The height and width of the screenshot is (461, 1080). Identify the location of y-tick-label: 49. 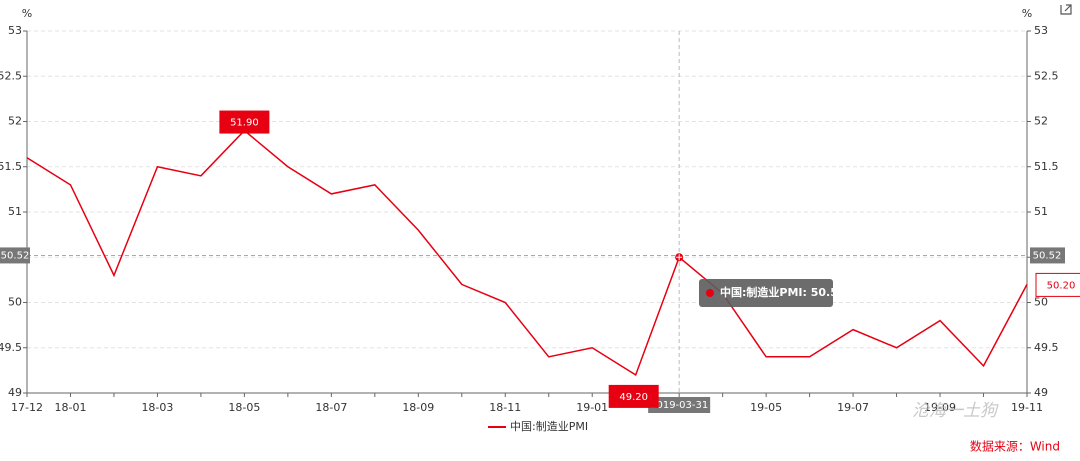
(15, 392).